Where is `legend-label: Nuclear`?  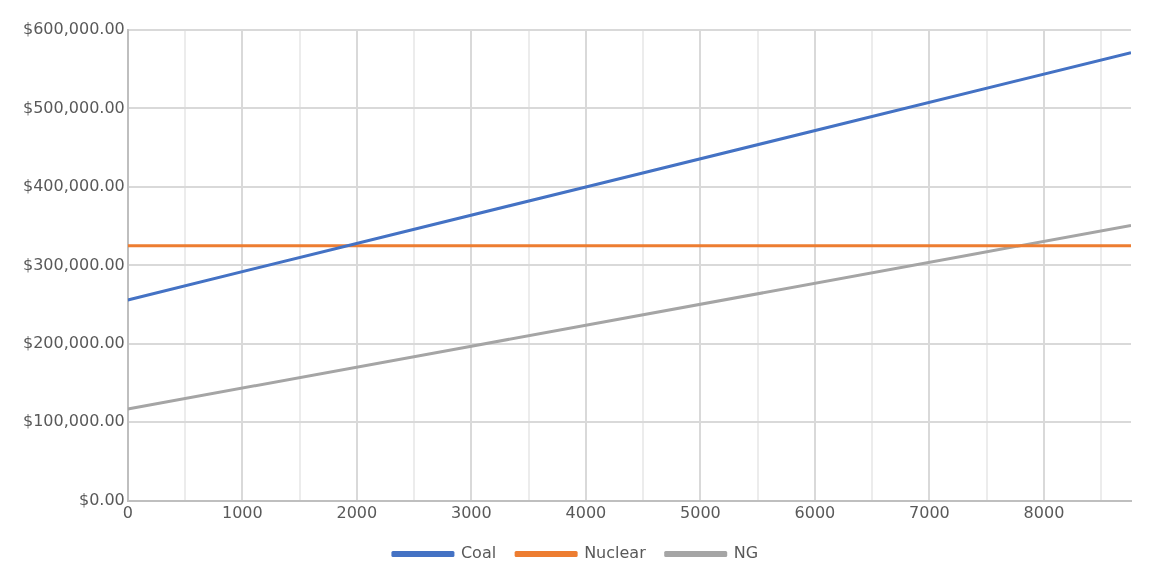
legend-label: Nuclear is located at coordinates (615, 553).